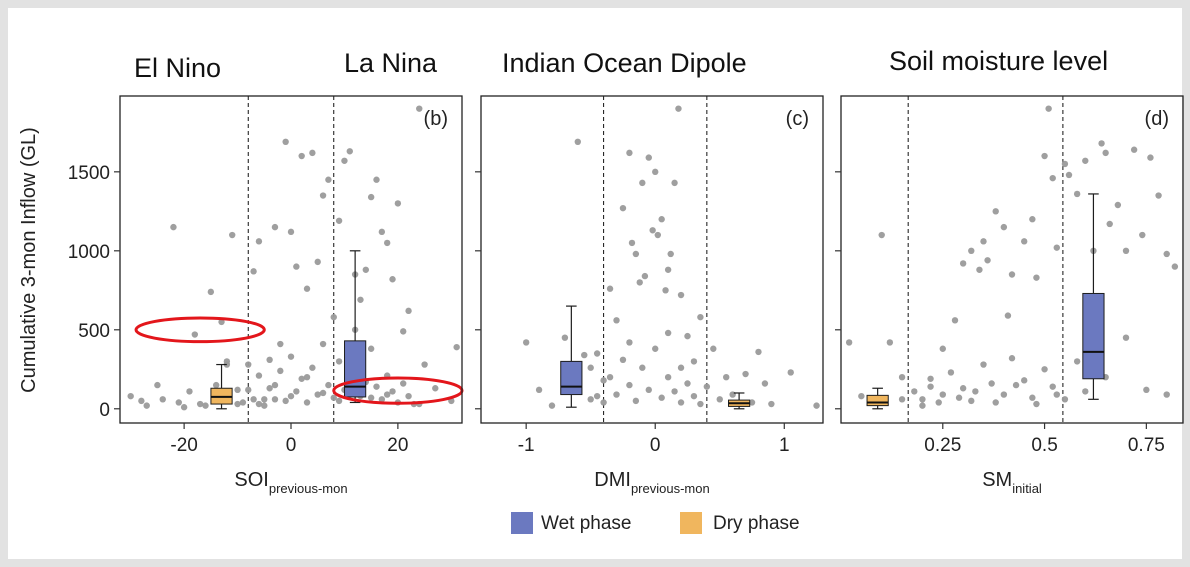 This screenshot has height=567, width=1190. I want to click on wet-phase-boxplot, so click(1093, 296).